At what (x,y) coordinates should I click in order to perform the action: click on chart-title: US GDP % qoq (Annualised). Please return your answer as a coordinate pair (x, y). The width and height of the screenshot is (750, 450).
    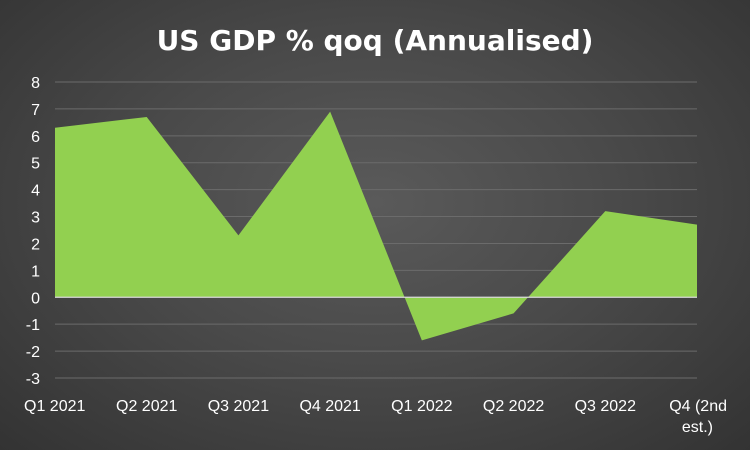
    Looking at the image, I should click on (375, 40).